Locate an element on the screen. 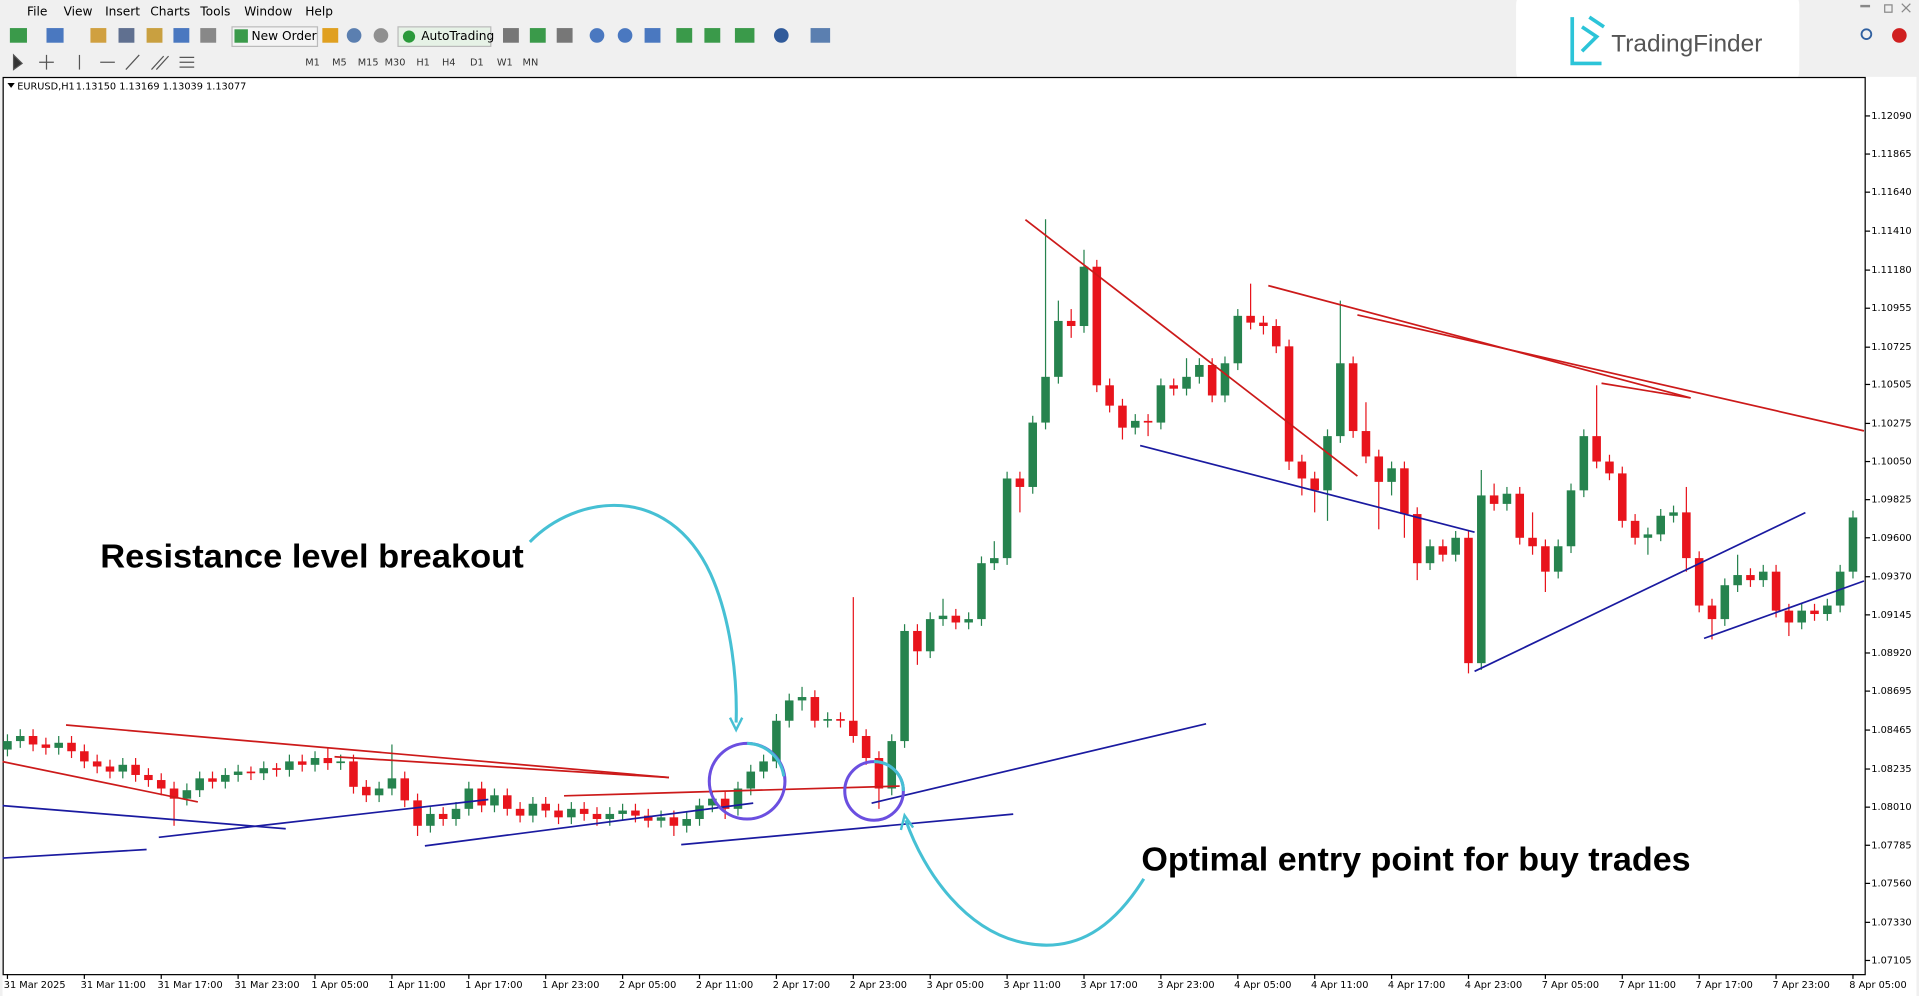 The image size is (1919, 996). menu-item: Window is located at coordinates (268, 12).